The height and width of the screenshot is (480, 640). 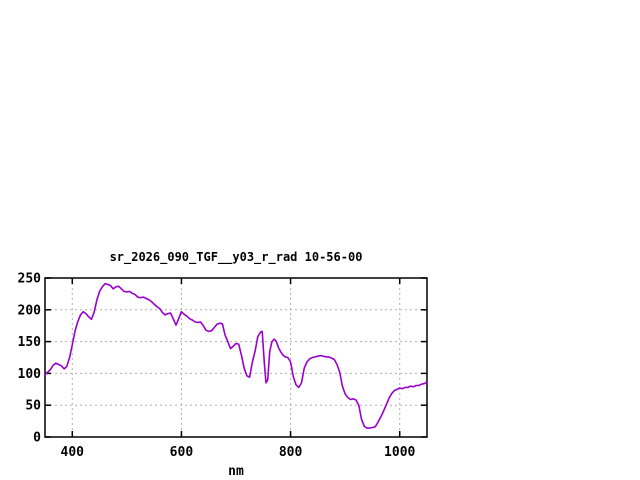 I want to click on x-tick-label: 800, so click(x=291, y=452).